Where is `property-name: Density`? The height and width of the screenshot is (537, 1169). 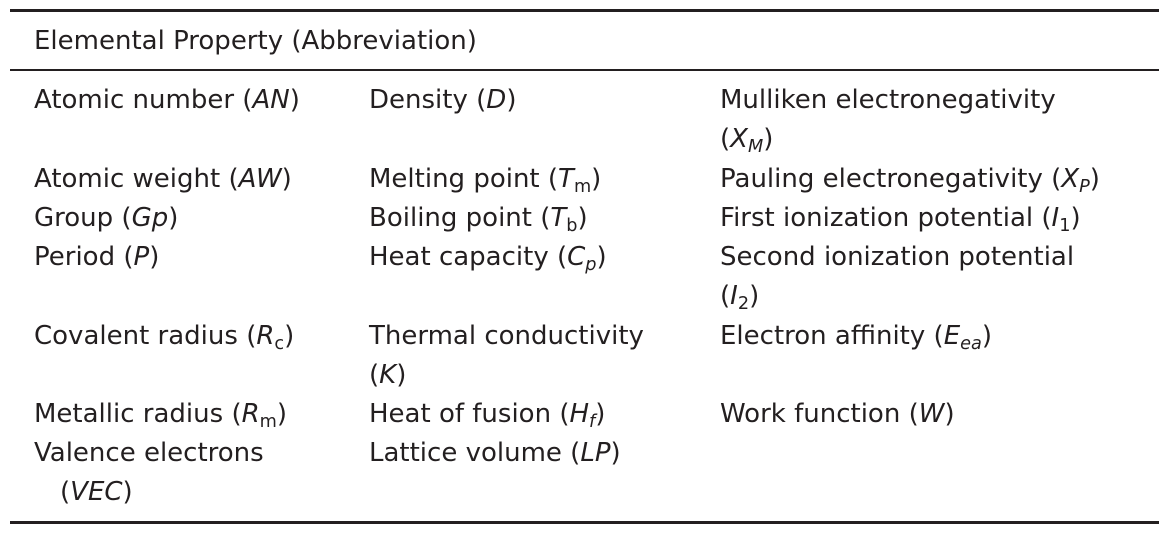
property-name: Density is located at coordinates (418, 100).